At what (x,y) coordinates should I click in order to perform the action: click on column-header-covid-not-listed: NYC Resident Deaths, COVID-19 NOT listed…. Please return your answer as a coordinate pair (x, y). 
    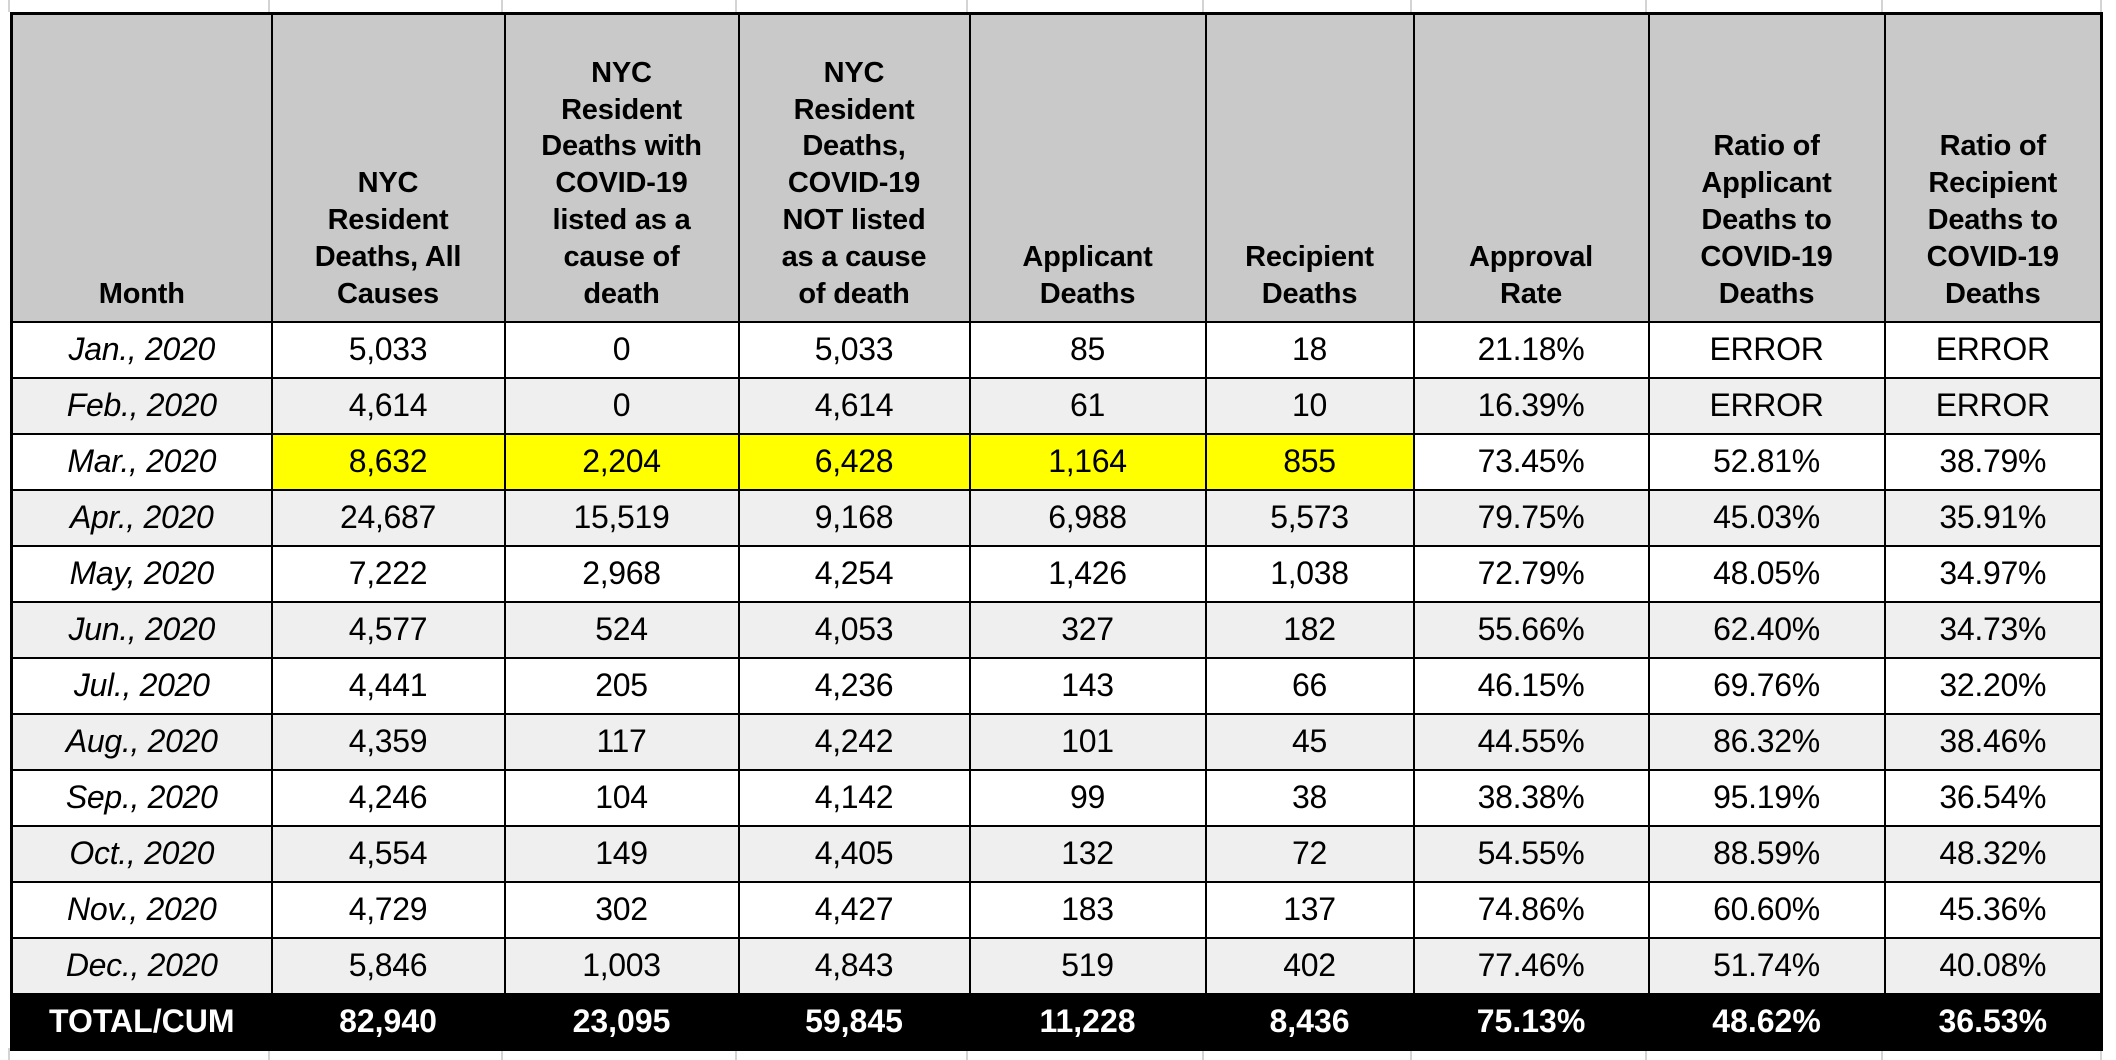
    Looking at the image, I should click on (854, 167).